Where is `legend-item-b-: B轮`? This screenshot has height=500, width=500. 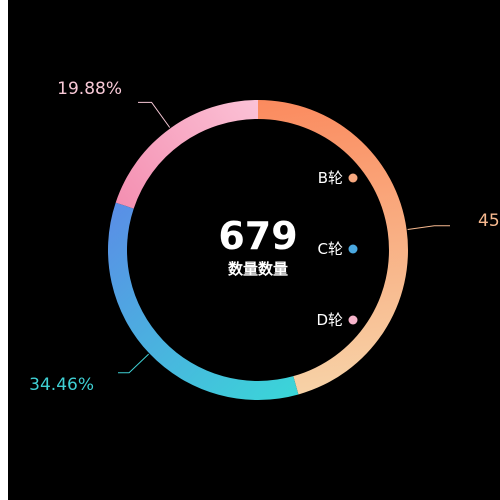 legend-item-b-: B轮 is located at coordinates (338, 178).